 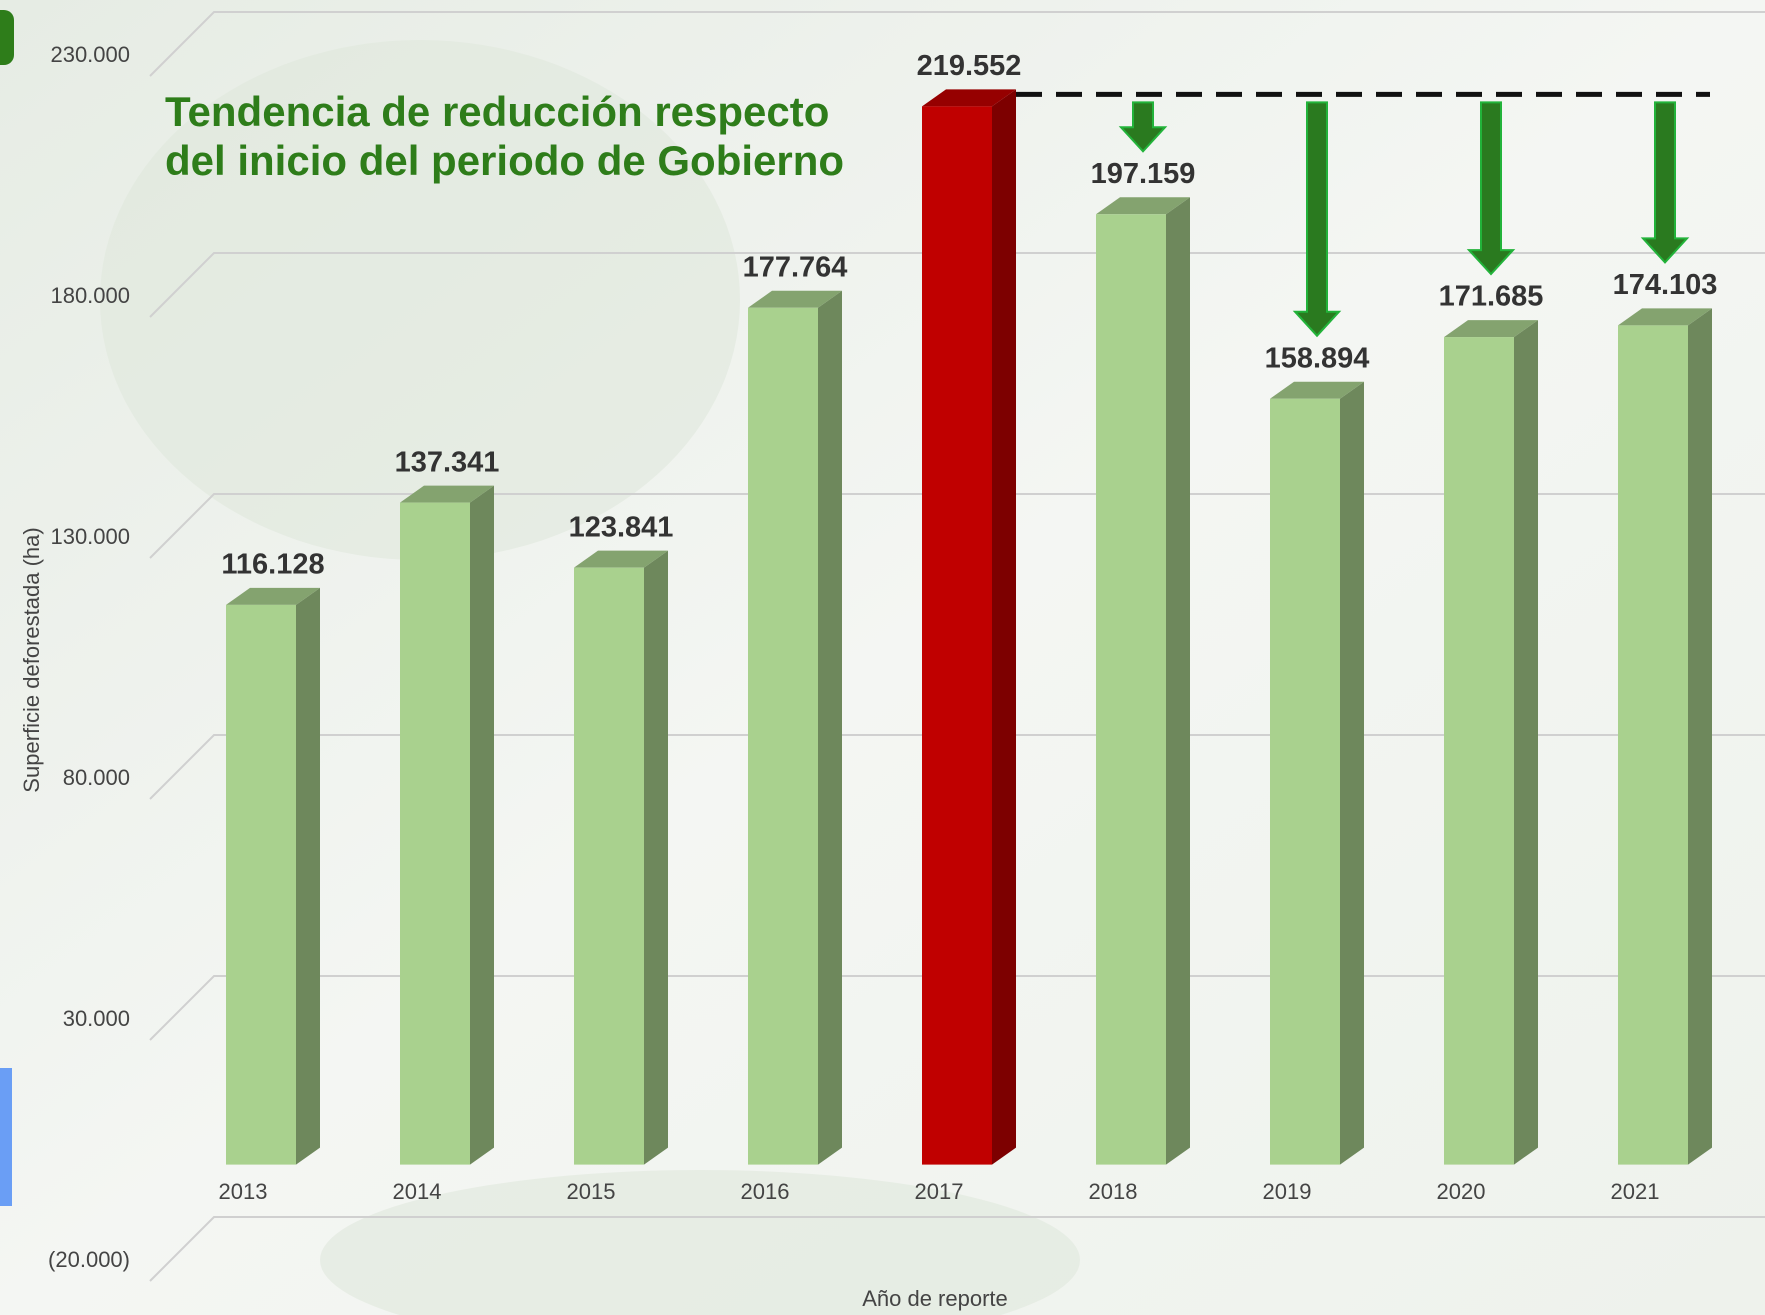 I want to click on x-tick-label: 2018, so click(x=1113, y=1191).